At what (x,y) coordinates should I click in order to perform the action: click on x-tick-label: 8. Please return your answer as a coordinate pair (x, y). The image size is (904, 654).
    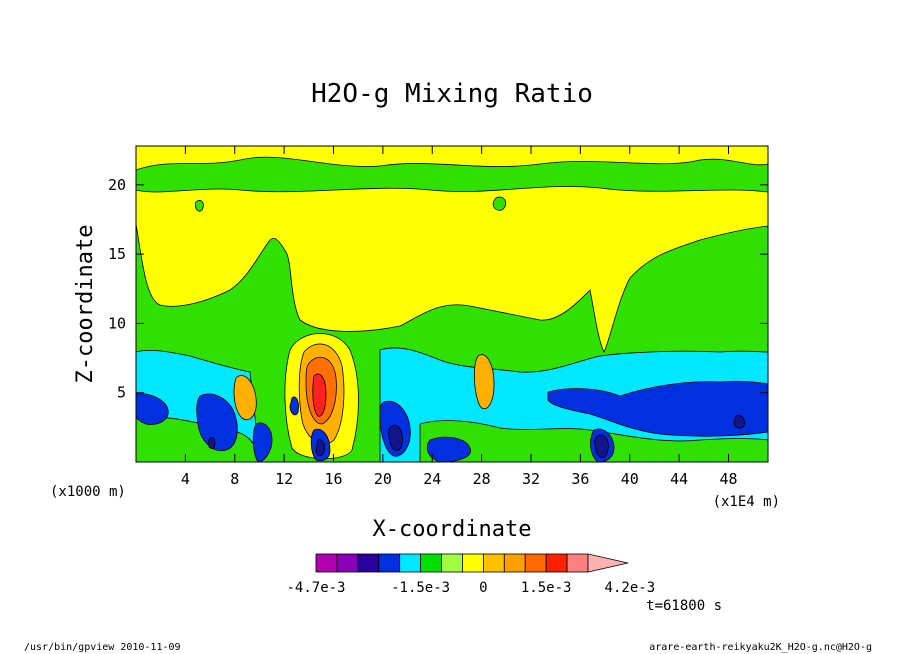
    Looking at the image, I should click on (234, 479).